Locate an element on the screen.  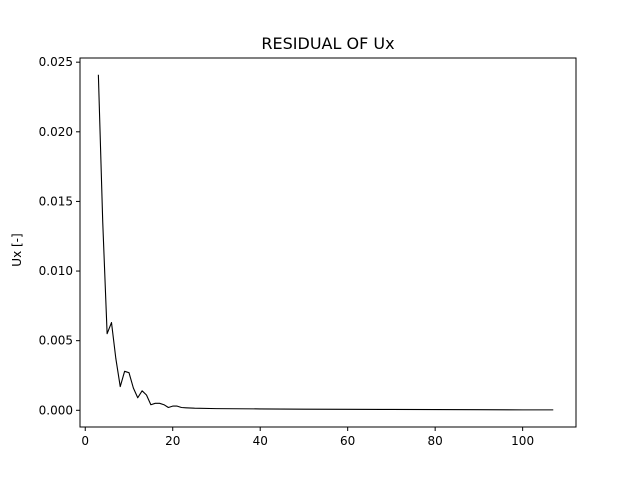
x-tick-label: 40 is located at coordinates (260, 441).